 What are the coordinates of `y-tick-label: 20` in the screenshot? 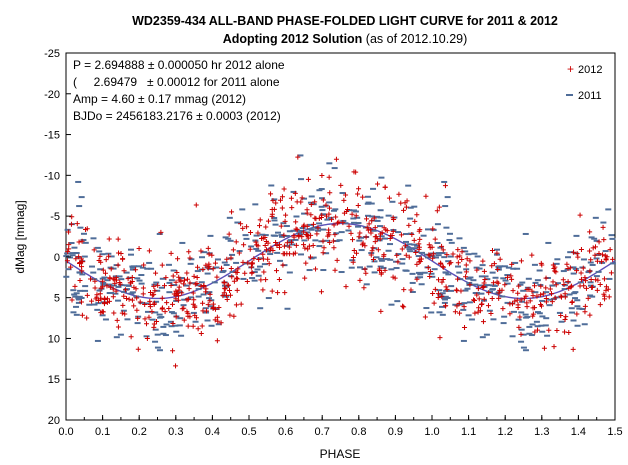 It's located at (54, 421).